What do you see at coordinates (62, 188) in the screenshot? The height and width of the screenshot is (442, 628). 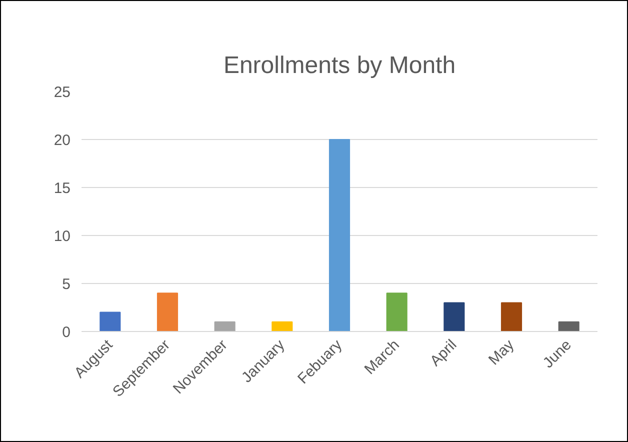 I see `y-tick-label: 15` at bounding box center [62, 188].